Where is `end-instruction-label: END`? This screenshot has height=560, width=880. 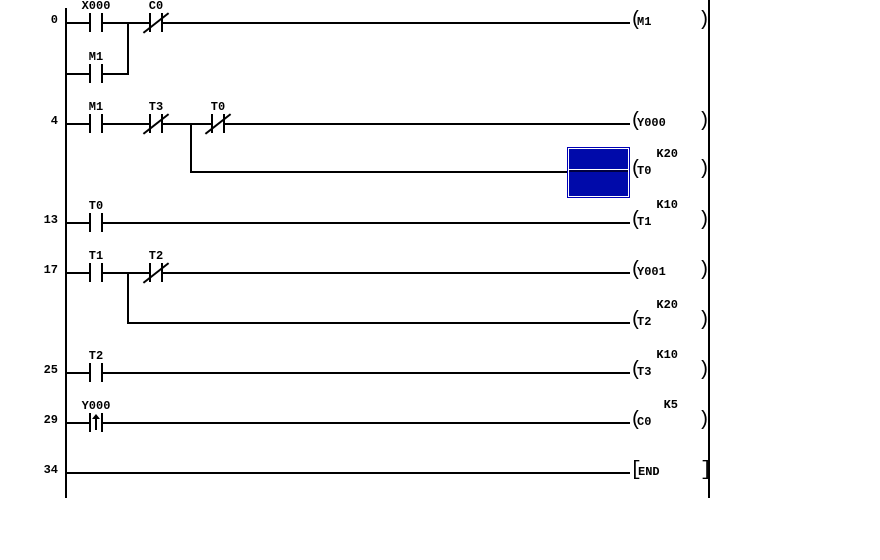
end-instruction-label: END is located at coordinates (649, 472).